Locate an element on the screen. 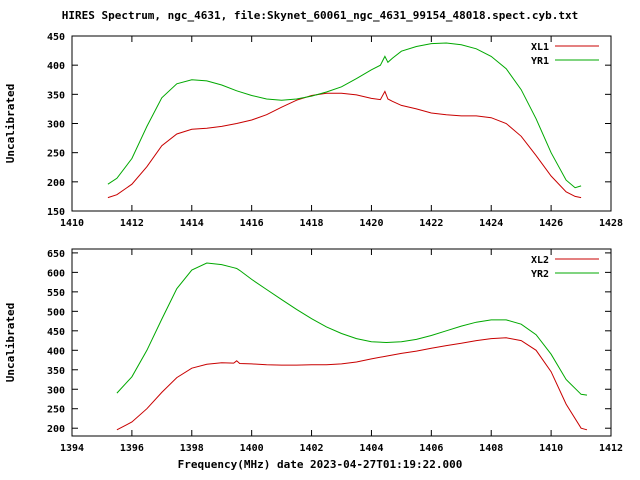  svg-text: 1402 is located at coordinates (312, 448).